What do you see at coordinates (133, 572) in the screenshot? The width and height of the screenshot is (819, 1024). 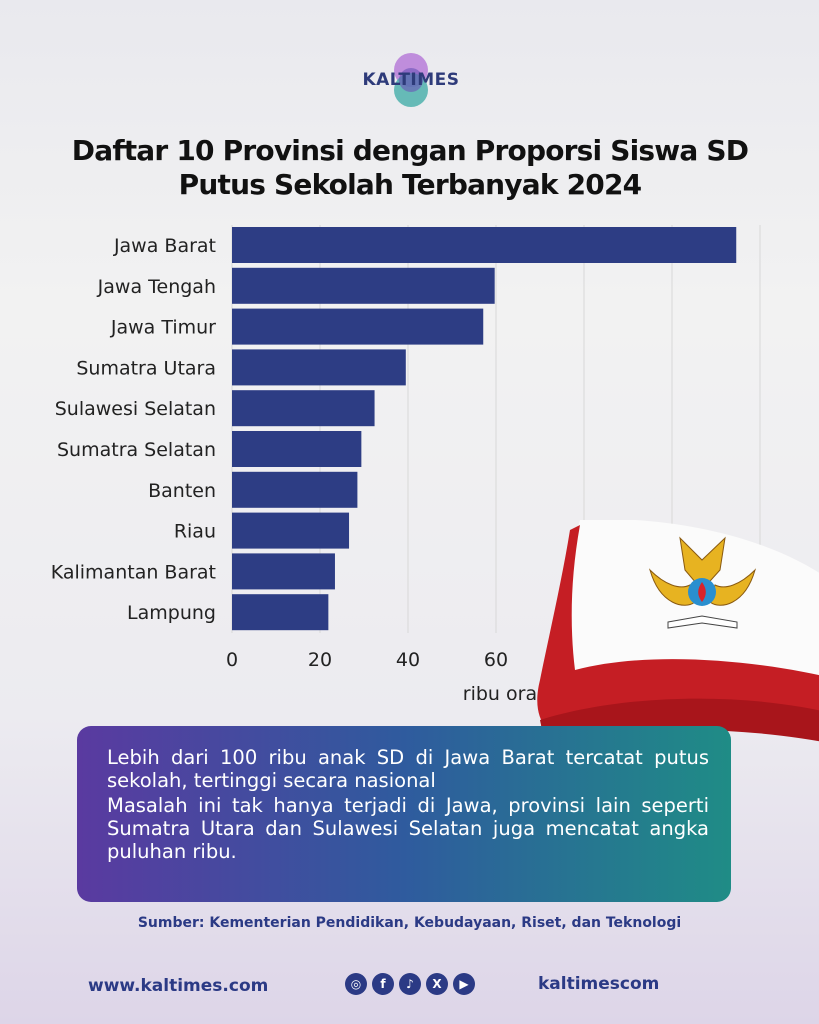 I see `category-label: Kalimantan Barat` at bounding box center [133, 572].